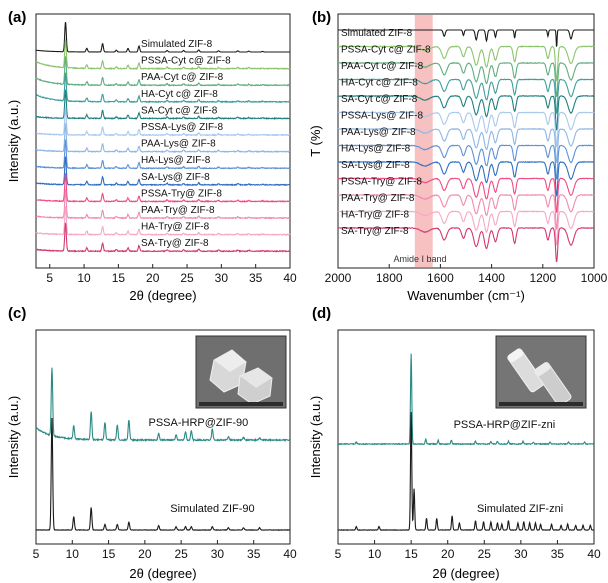  I want to click on panel-a-series-label: PAA-Cyt c@ ZIF-8, so click(182, 77).